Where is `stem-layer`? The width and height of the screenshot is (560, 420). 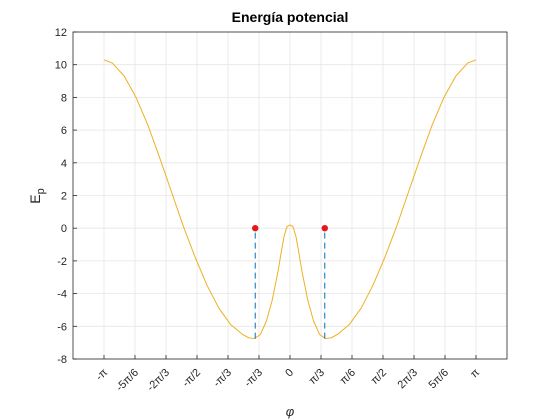 stem-layer is located at coordinates (290, 283).